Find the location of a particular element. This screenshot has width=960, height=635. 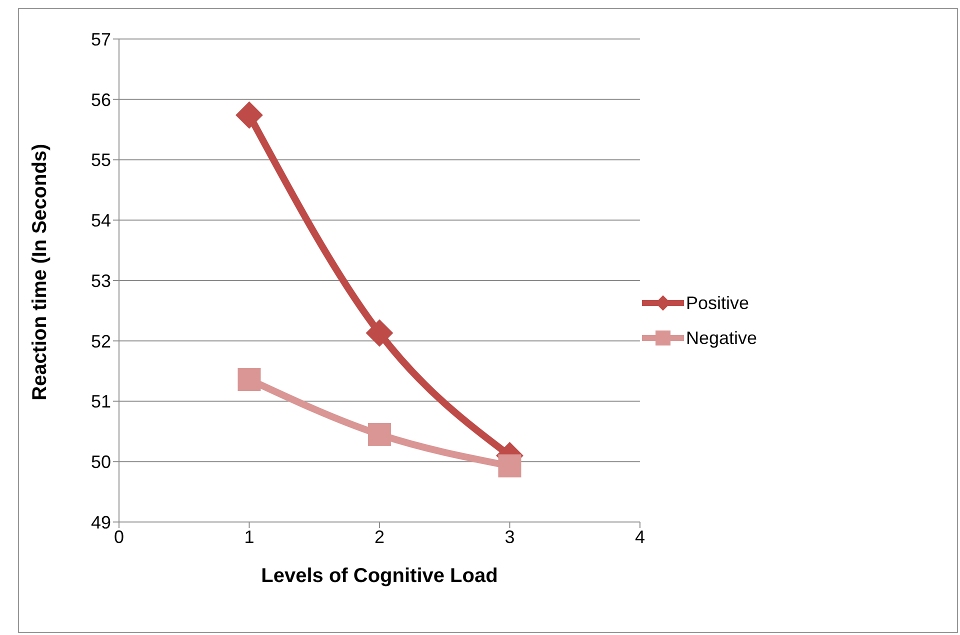

x-axis-title: Levels of Cognitive Load is located at coordinates (379, 576).